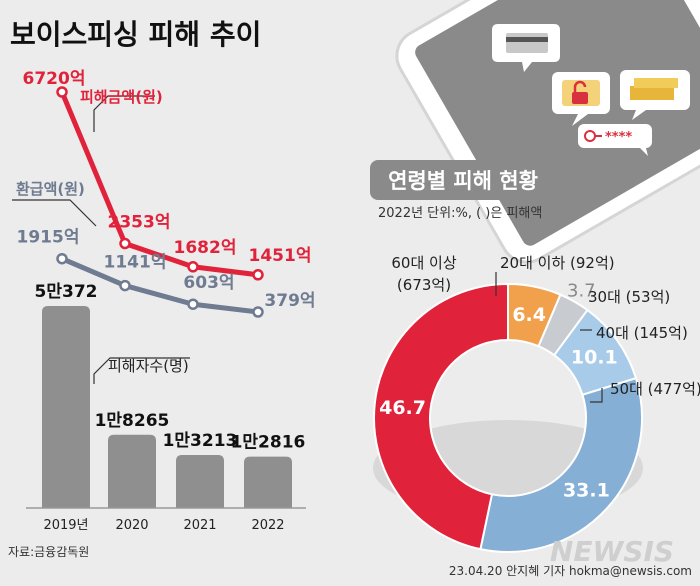 The width and height of the screenshot is (700, 586). What do you see at coordinates (460, 213) in the screenshot?
I see `pie-subtitle: 2022년 단위:%, ( )은 피해액` at bounding box center [460, 213].